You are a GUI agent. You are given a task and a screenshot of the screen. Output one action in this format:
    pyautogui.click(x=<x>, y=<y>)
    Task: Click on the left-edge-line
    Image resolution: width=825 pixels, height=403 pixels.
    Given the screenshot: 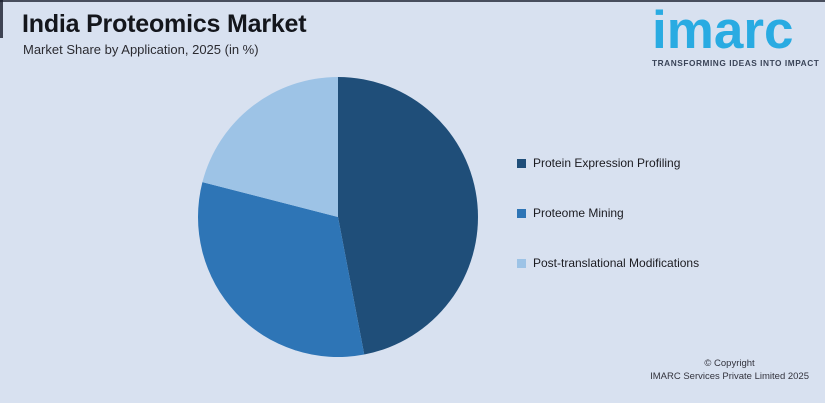 What is the action you would take?
    pyautogui.click(x=1, y=19)
    